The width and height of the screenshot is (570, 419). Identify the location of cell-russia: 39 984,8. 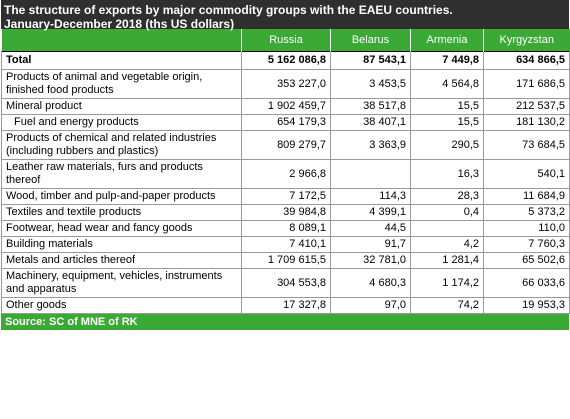
(286, 212).